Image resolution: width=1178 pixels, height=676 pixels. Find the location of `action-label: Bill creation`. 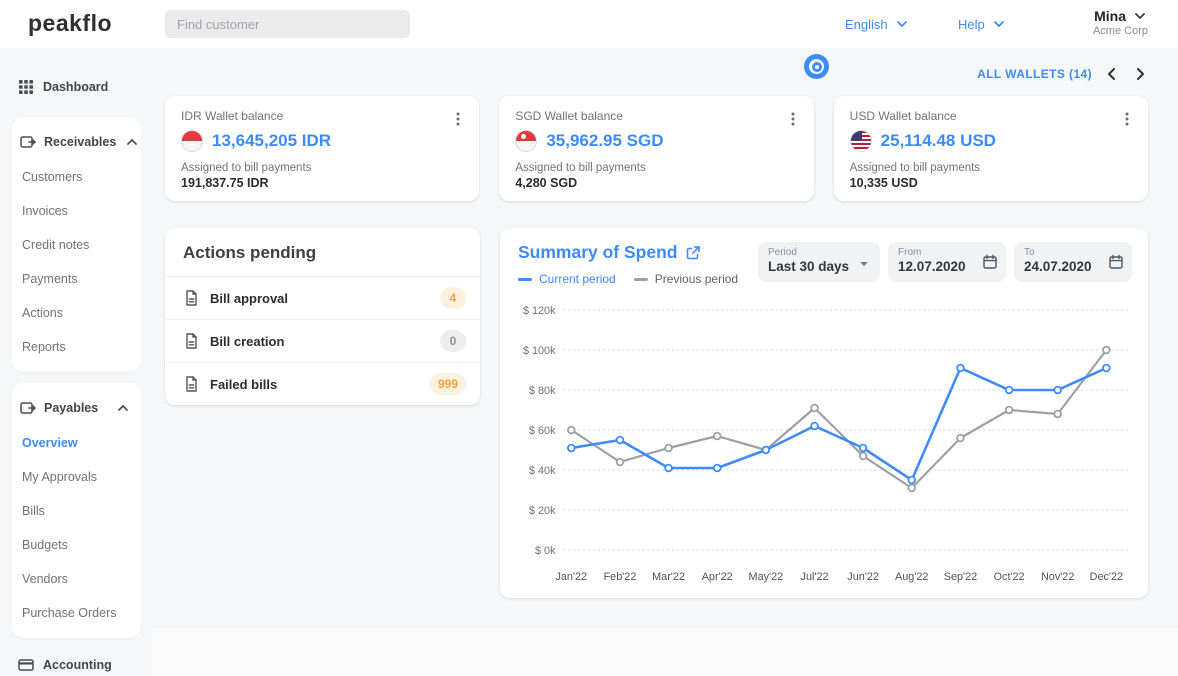

action-label: Bill creation is located at coordinates (247, 341).